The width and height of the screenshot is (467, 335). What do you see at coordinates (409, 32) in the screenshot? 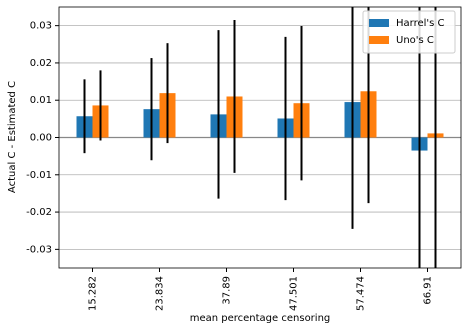
I see `legend: Harrel's C Uno's C` at bounding box center [409, 32].